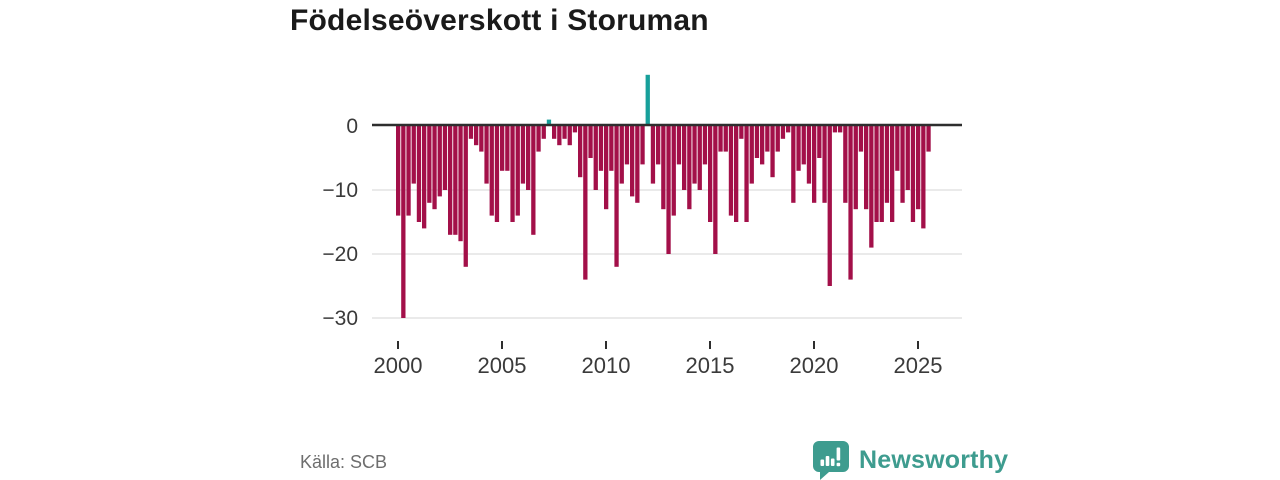 The image size is (1280, 480). I want to click on chart-title: Födelseöverskott i Storuman, so click(499, 20).